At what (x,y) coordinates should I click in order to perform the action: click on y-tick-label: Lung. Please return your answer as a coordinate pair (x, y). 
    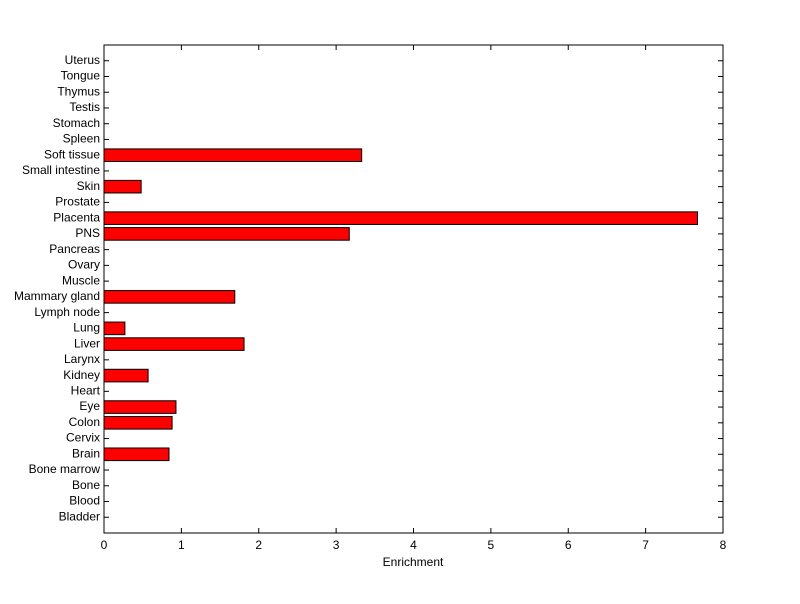
    Looking at the image, I should click on (86, 328).